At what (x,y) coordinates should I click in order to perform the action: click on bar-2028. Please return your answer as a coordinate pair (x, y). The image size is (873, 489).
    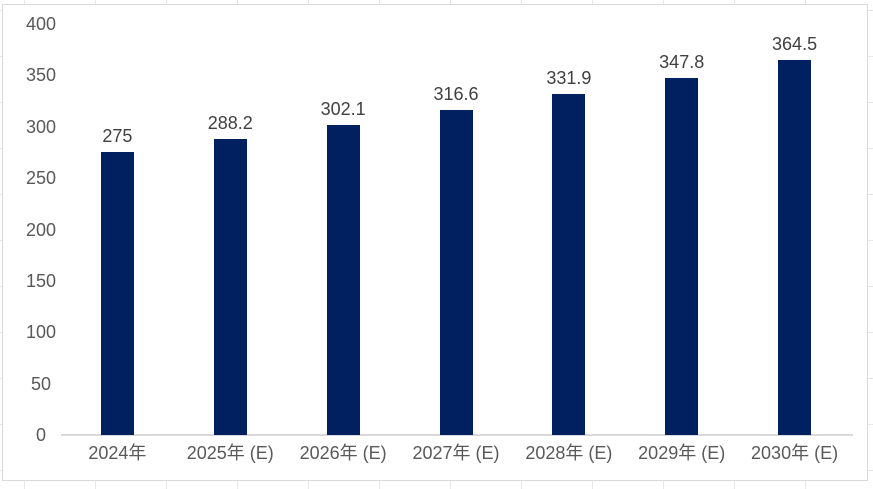
    Looking at the image, I should click on (569, 264).